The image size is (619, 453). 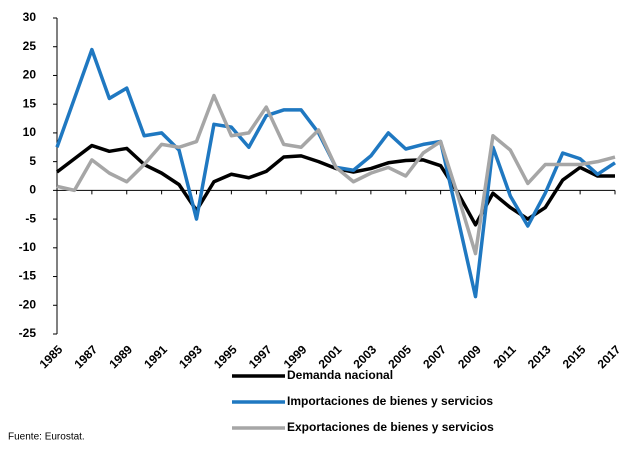 What do you see at coordinates (330, 356) in the screenshot?
I see `x-tick-label: 2001` at bounding box center [330, 356].